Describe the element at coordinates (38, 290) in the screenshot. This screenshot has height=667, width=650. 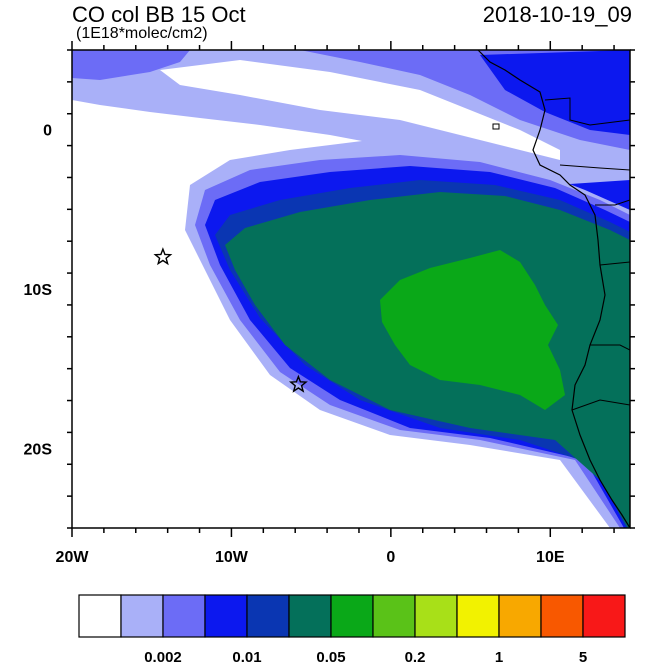
I see `y-tick-label: 10S` at that location.